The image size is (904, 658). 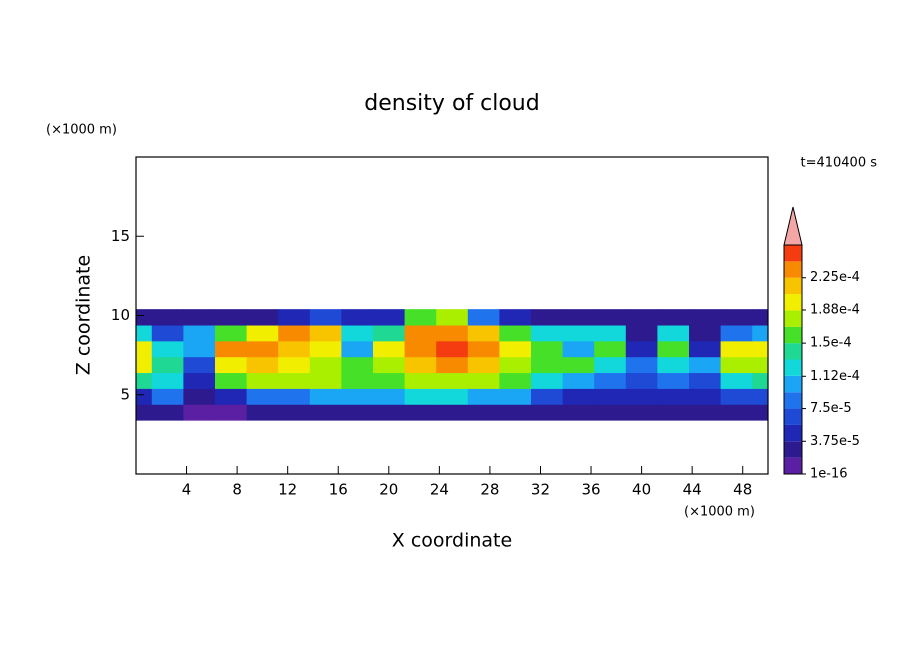 I want to click on colorbar-tick-label: 1.12e-4, so click(x=835, y=376).